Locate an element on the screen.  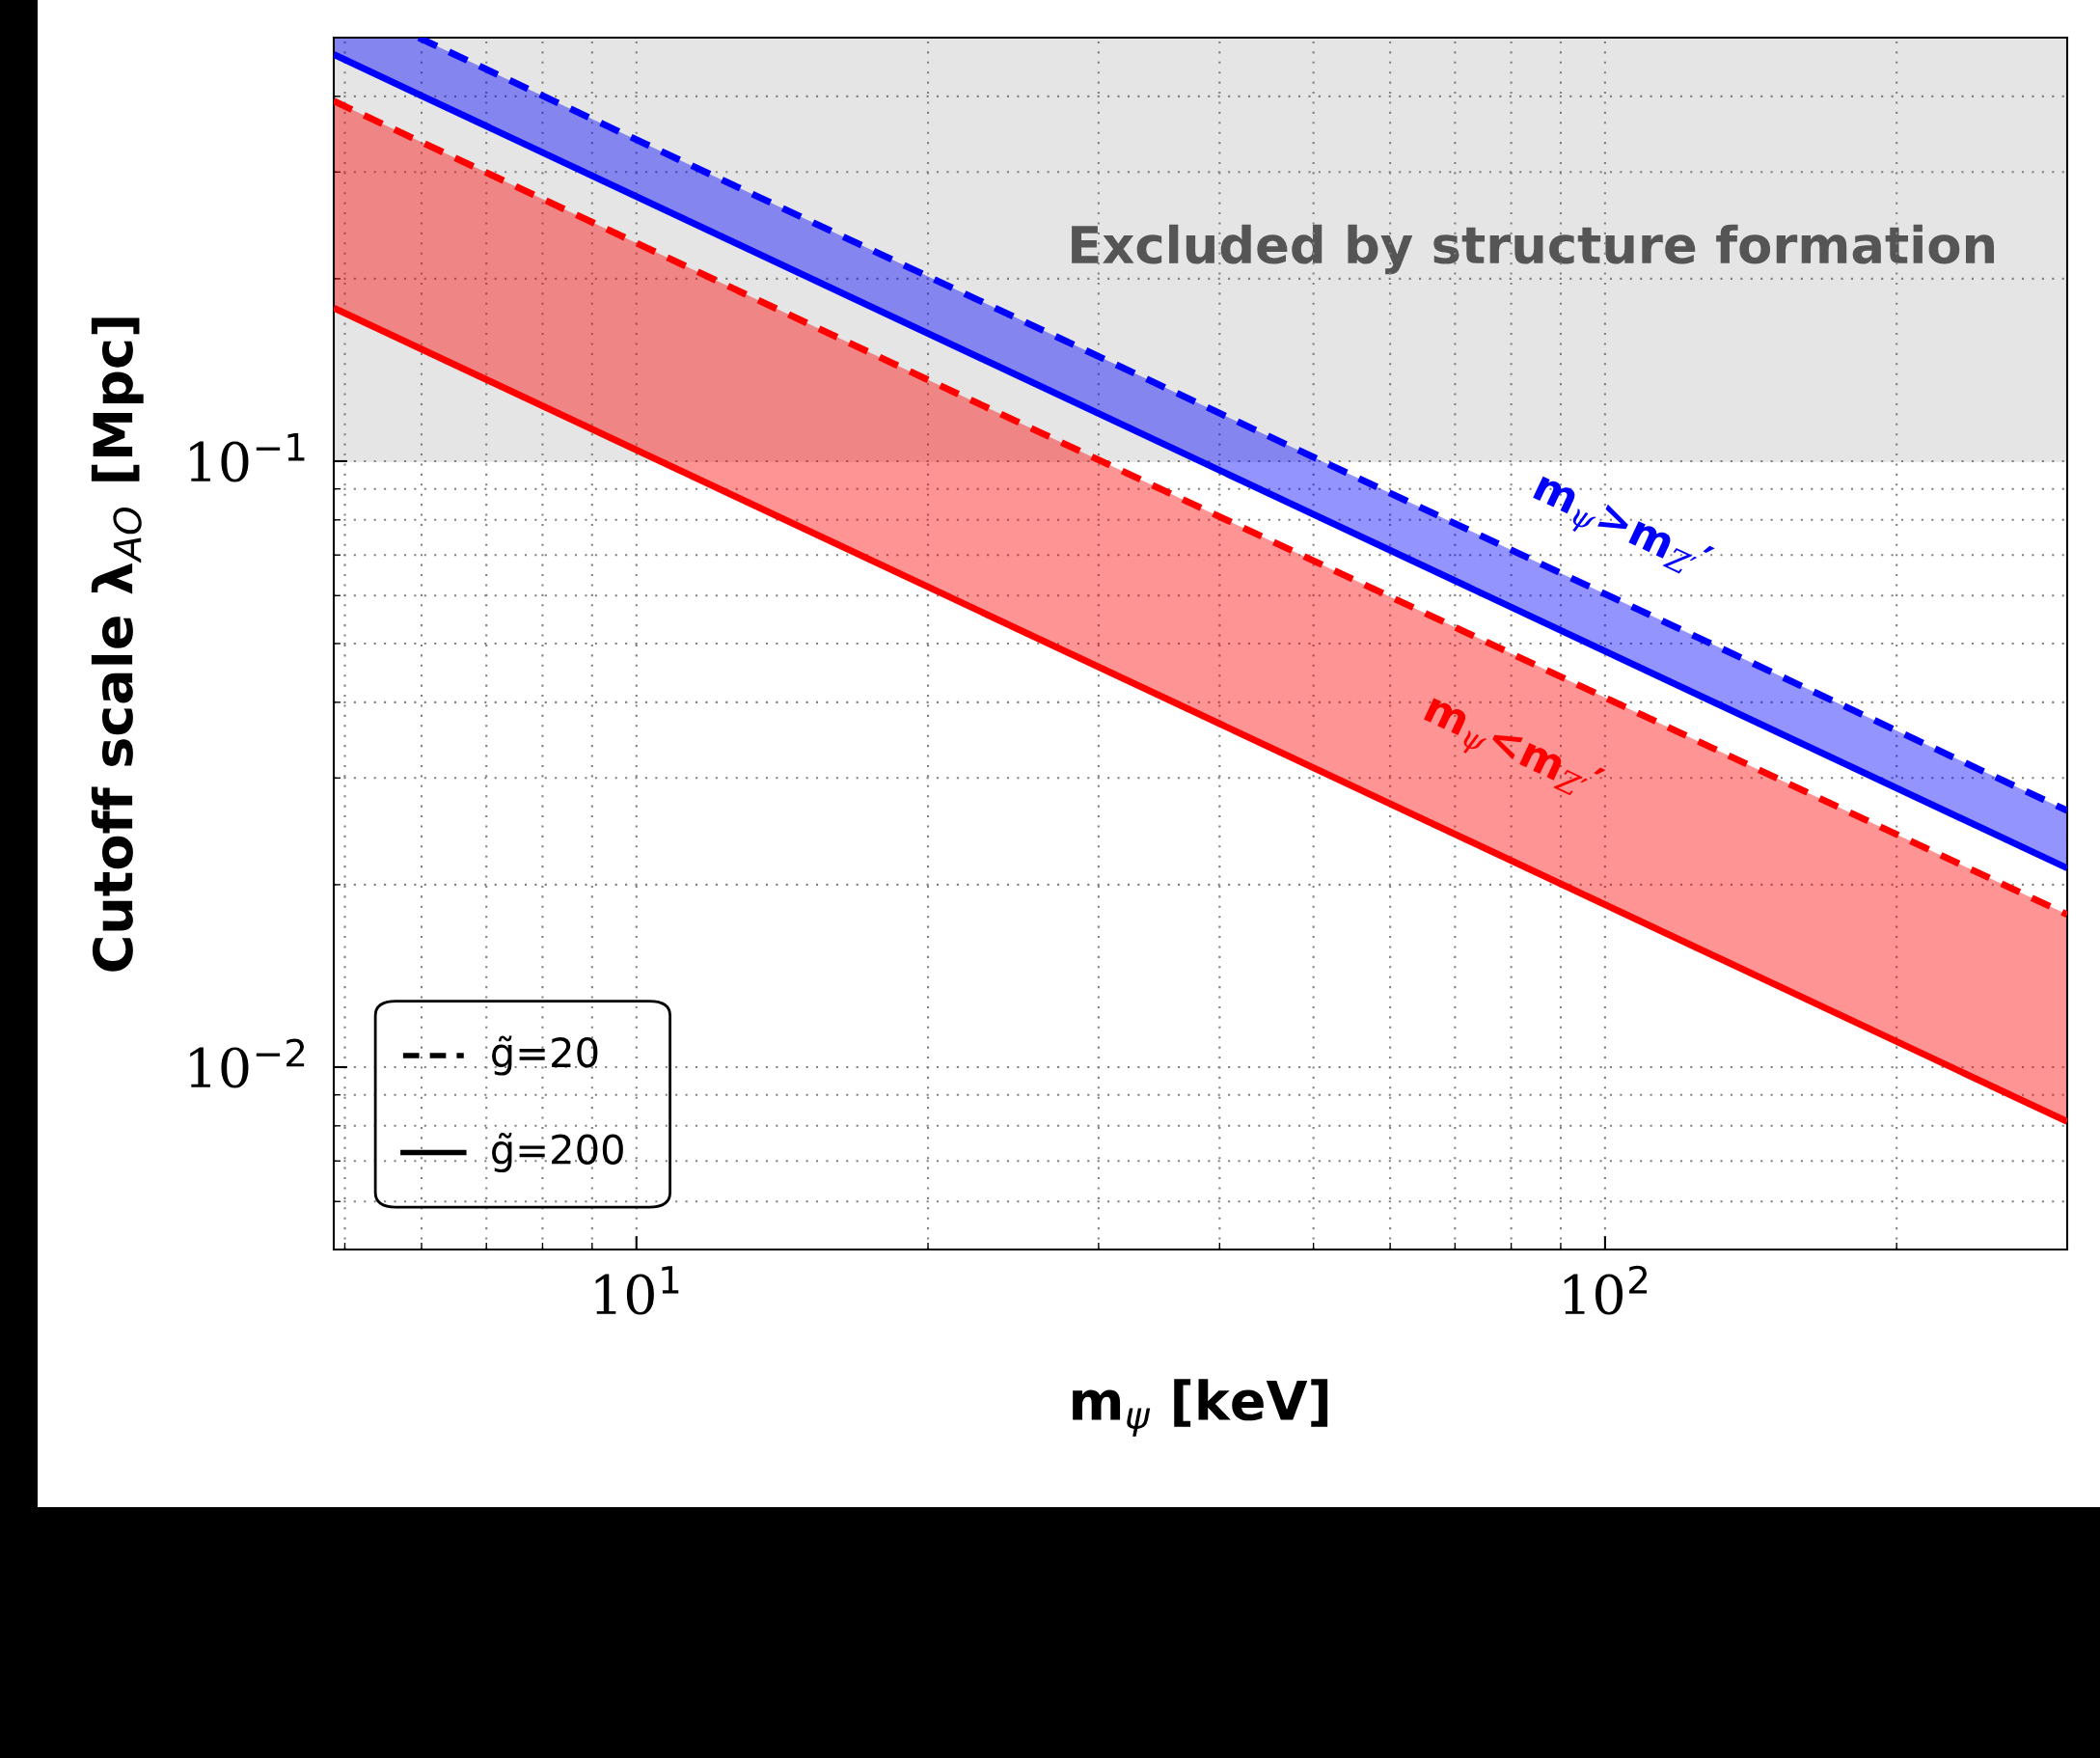
band-label: Excluded by structure formation is located at coordinates (1533, 249).